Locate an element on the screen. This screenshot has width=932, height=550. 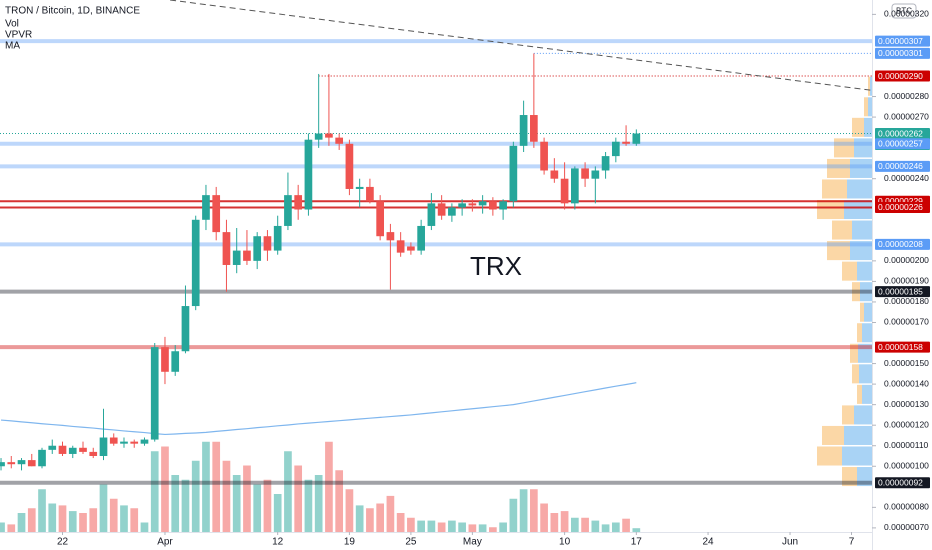
x-tick-label: 19 is located at coordinates (350, 542).